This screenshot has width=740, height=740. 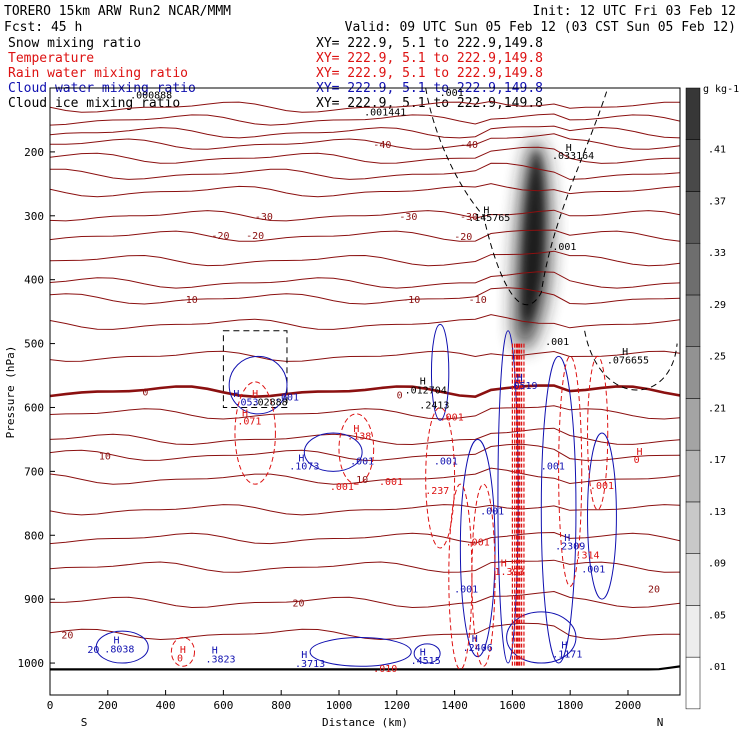 What do you see at coordinates (717, 564) in the screenshot?
I see `colorbar-label: .09` at bounding box center [717, 564].